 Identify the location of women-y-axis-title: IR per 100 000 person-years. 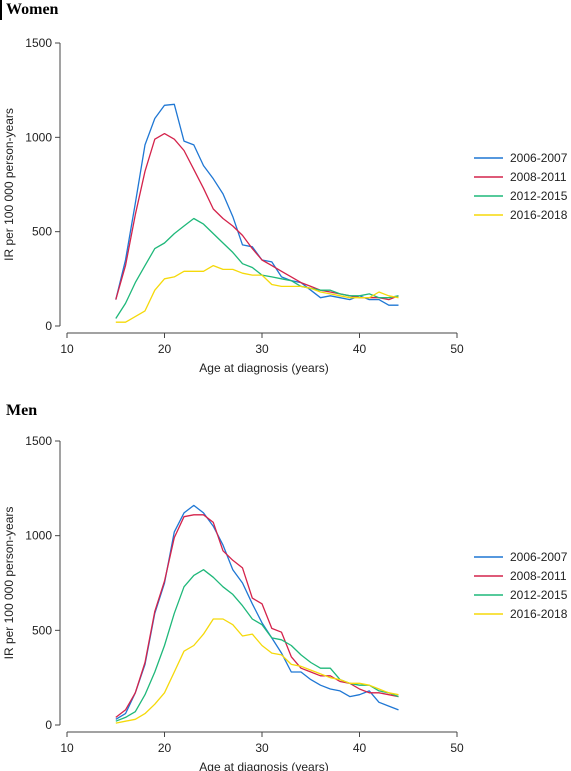
(9, 184).